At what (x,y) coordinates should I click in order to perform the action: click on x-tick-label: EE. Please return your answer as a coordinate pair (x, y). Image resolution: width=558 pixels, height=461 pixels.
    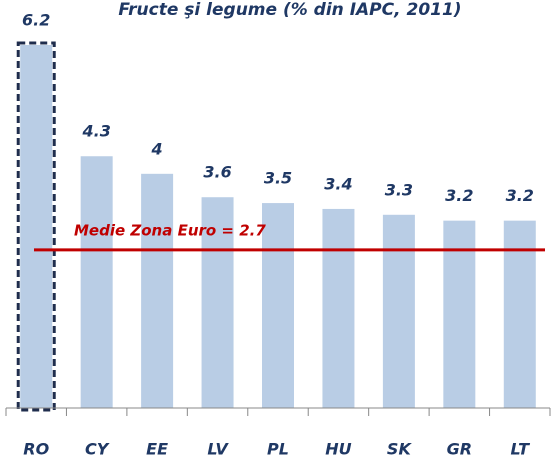
    Looking at the image, I should click on (157, 449).